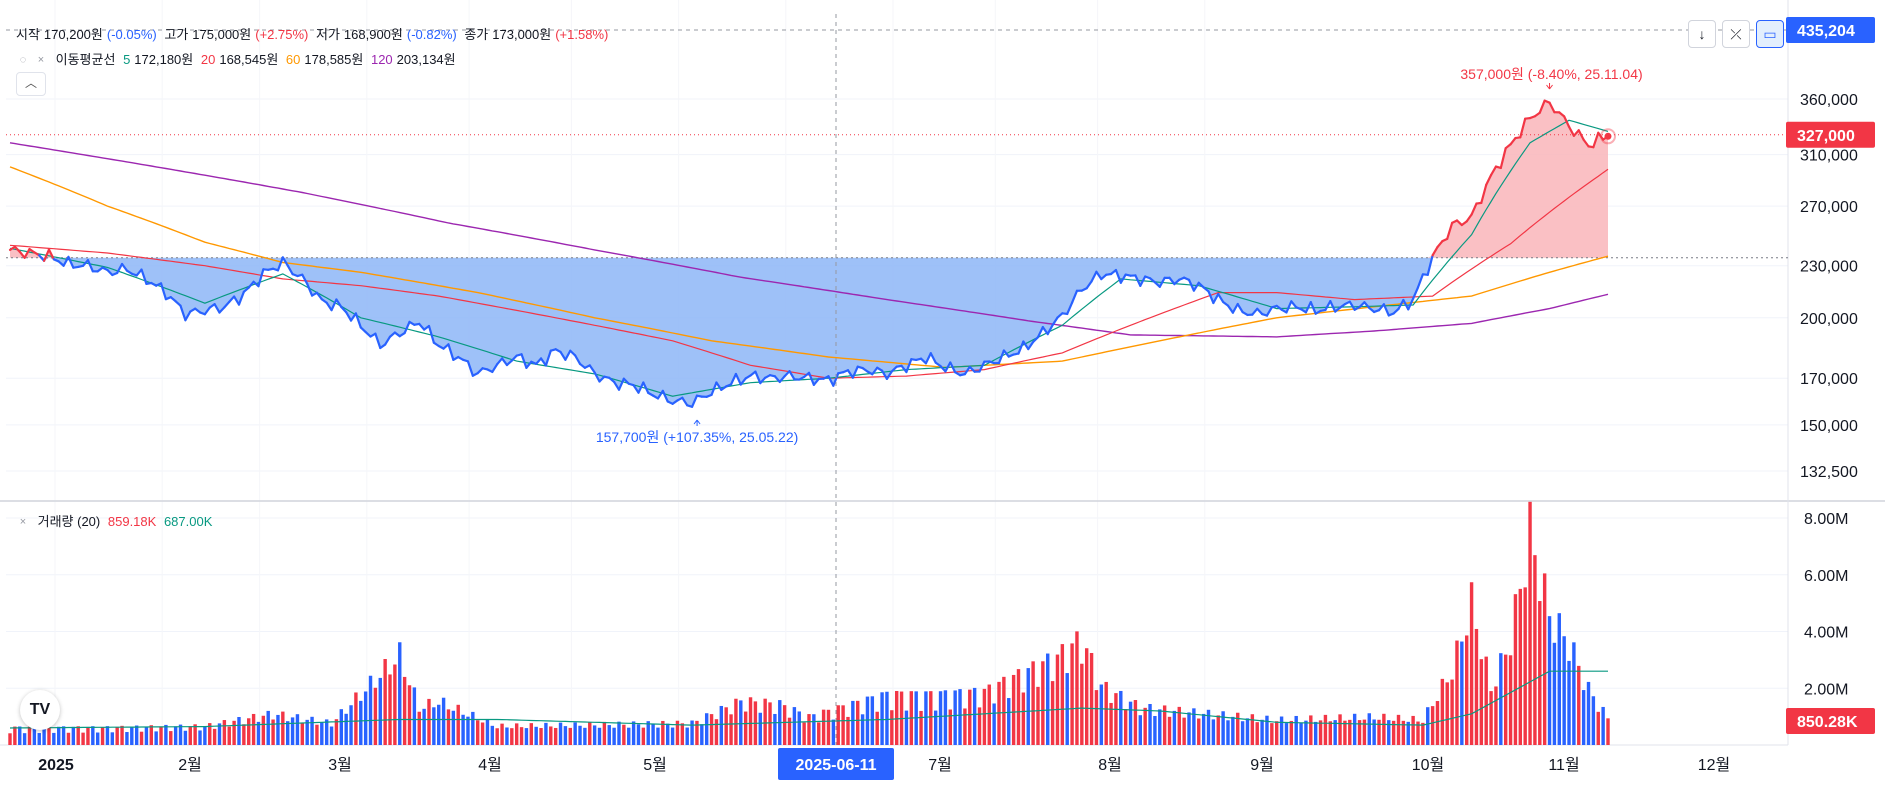 The height and width of the screenshot is (787, 1885). I want to click on top-price-label: 435,204, so click(1826, 31).